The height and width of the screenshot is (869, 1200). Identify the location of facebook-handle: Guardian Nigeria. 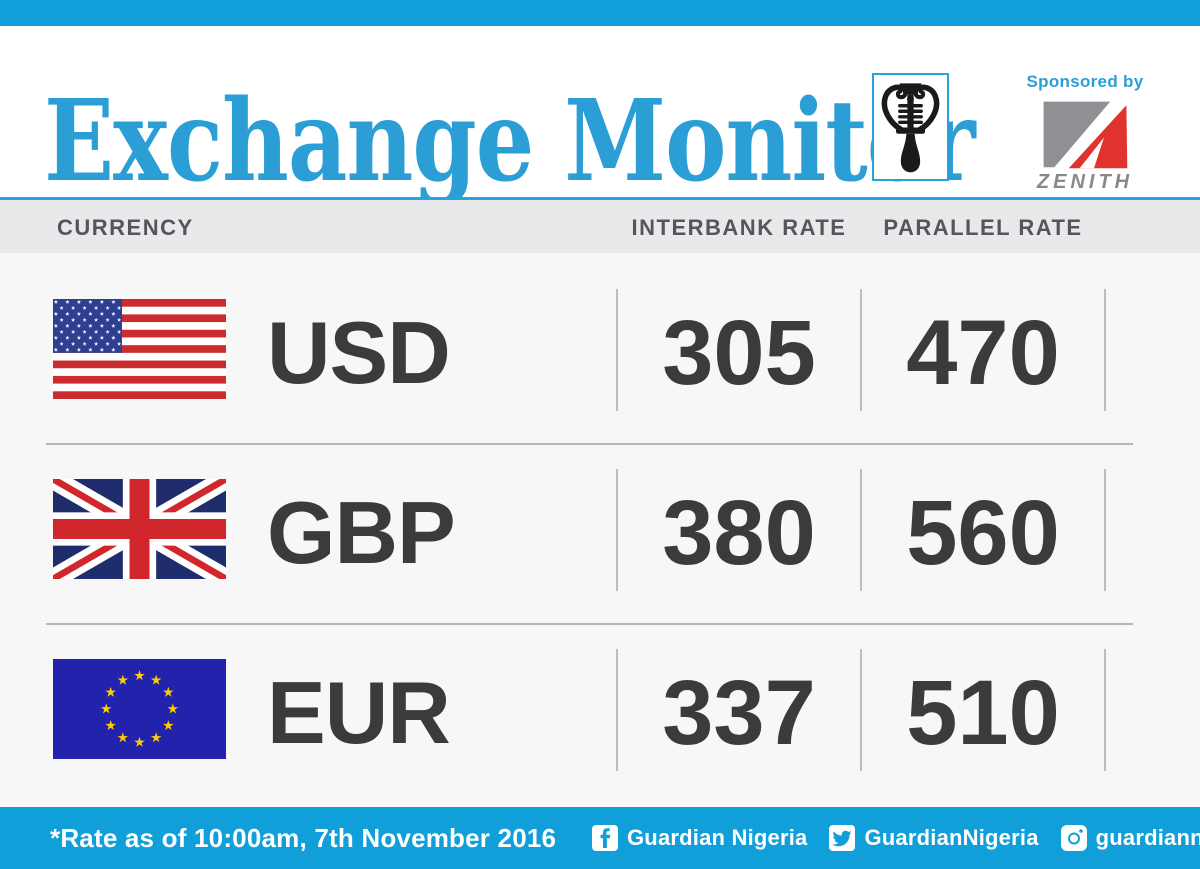
(699, 838).